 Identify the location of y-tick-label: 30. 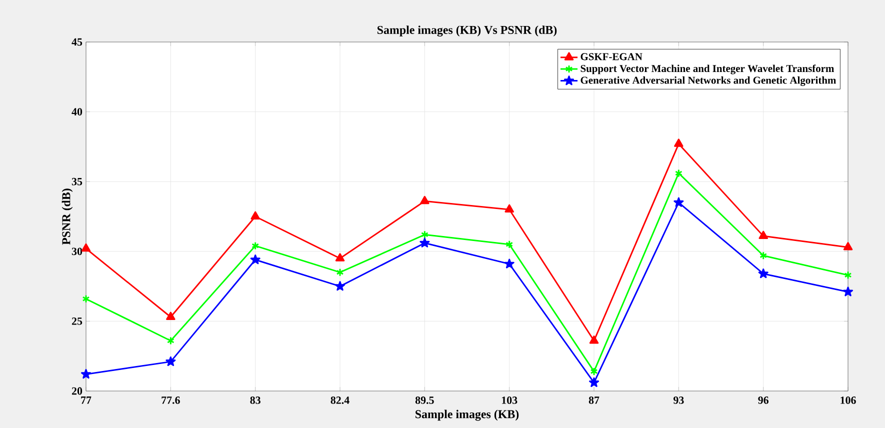
(77, 252).